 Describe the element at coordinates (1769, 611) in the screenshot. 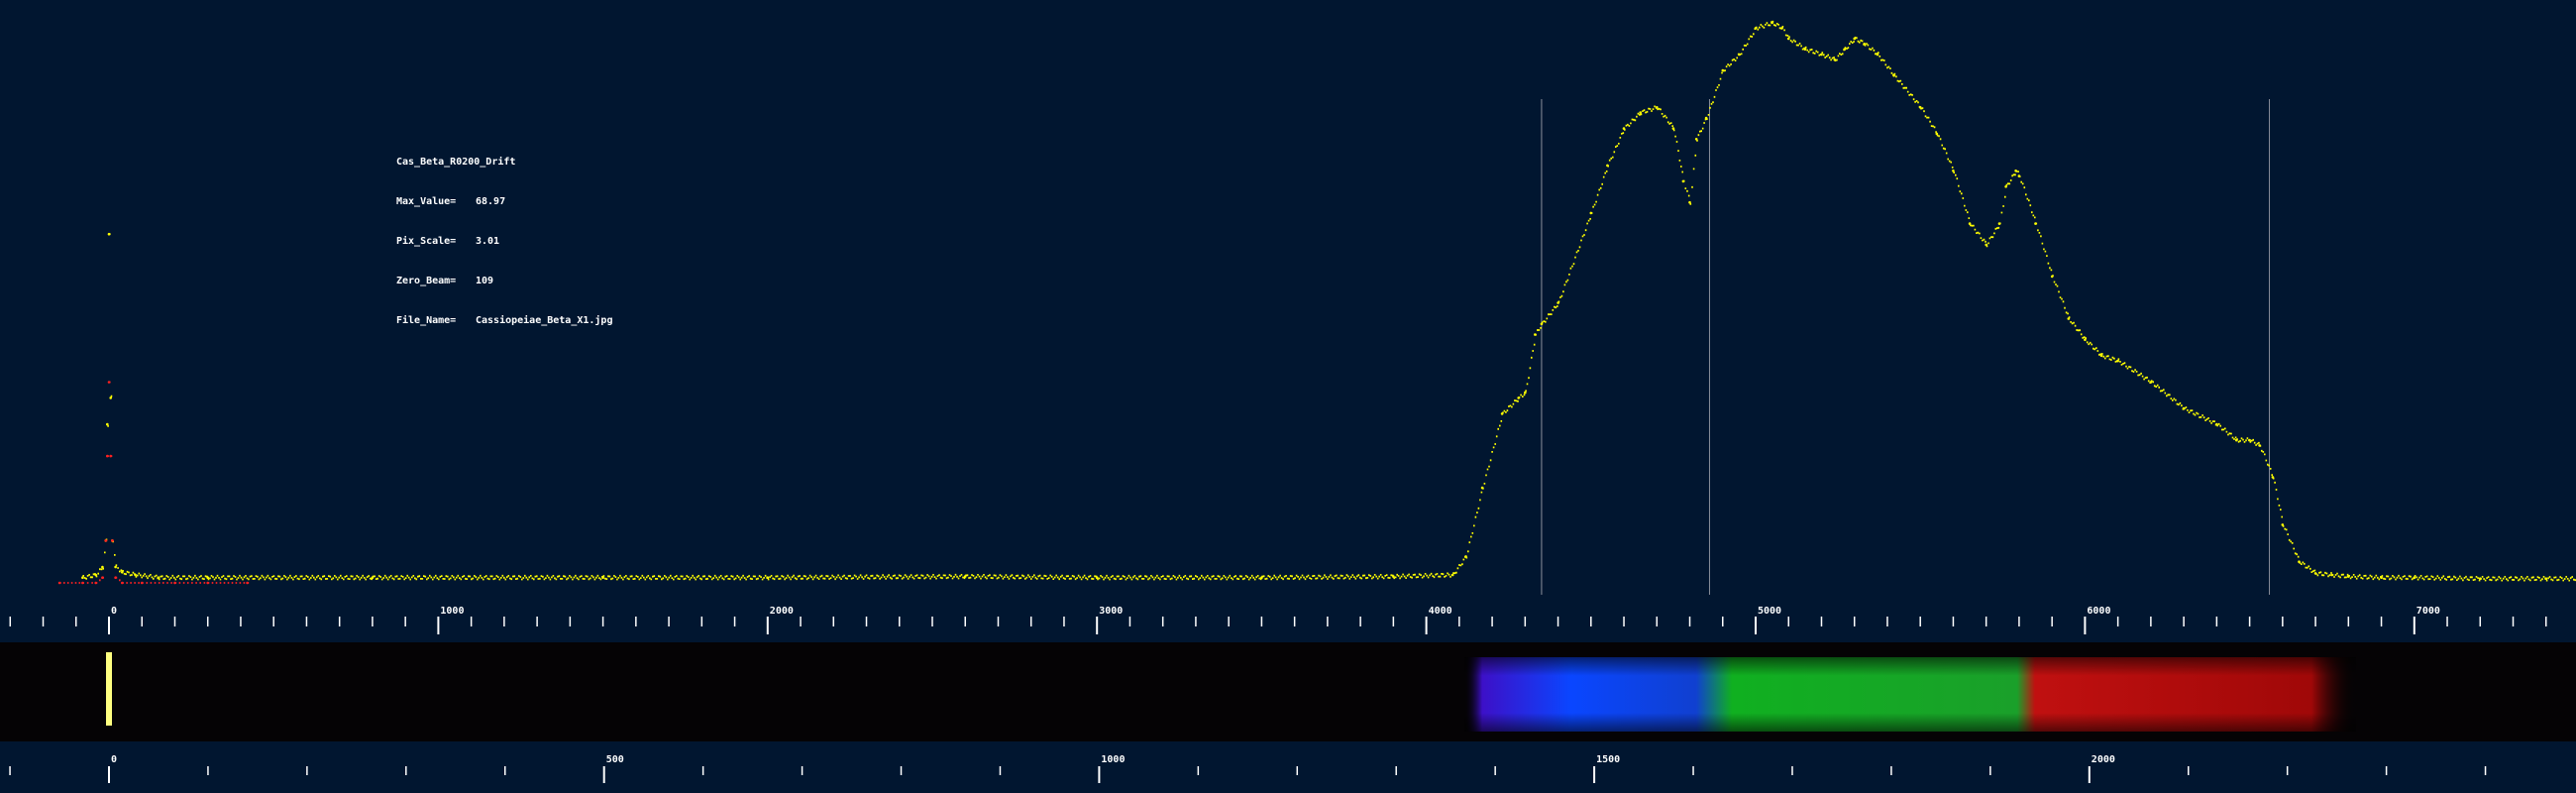

I see `x-tick-label: 5000` at that location.